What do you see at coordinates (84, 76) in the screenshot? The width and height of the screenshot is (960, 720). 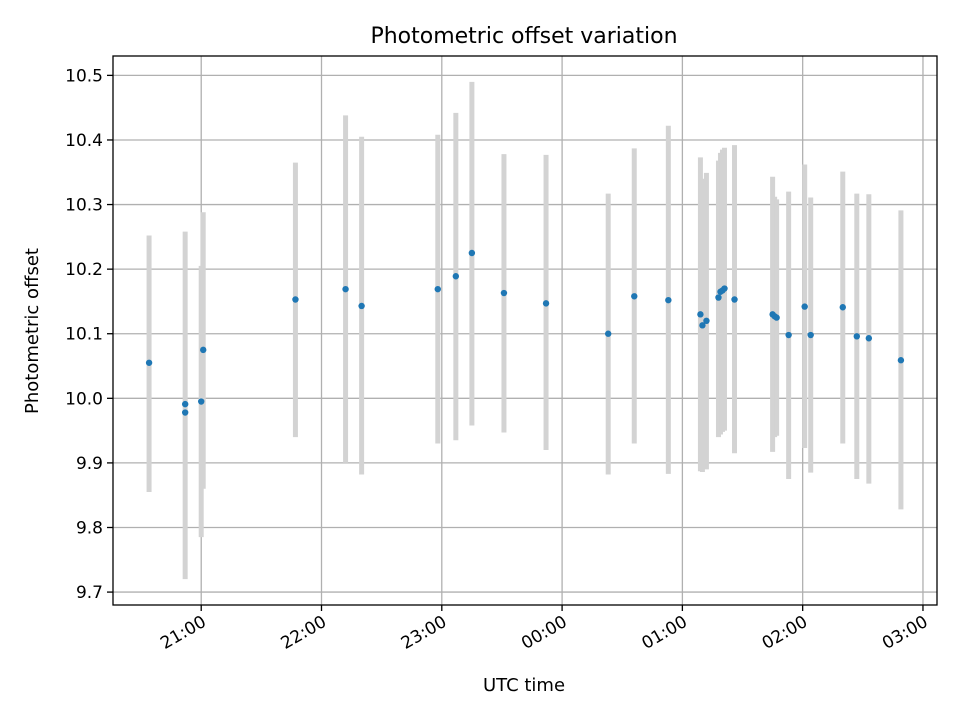 I see `y-tick-label: 10.5` at bounding box center [84, 76].